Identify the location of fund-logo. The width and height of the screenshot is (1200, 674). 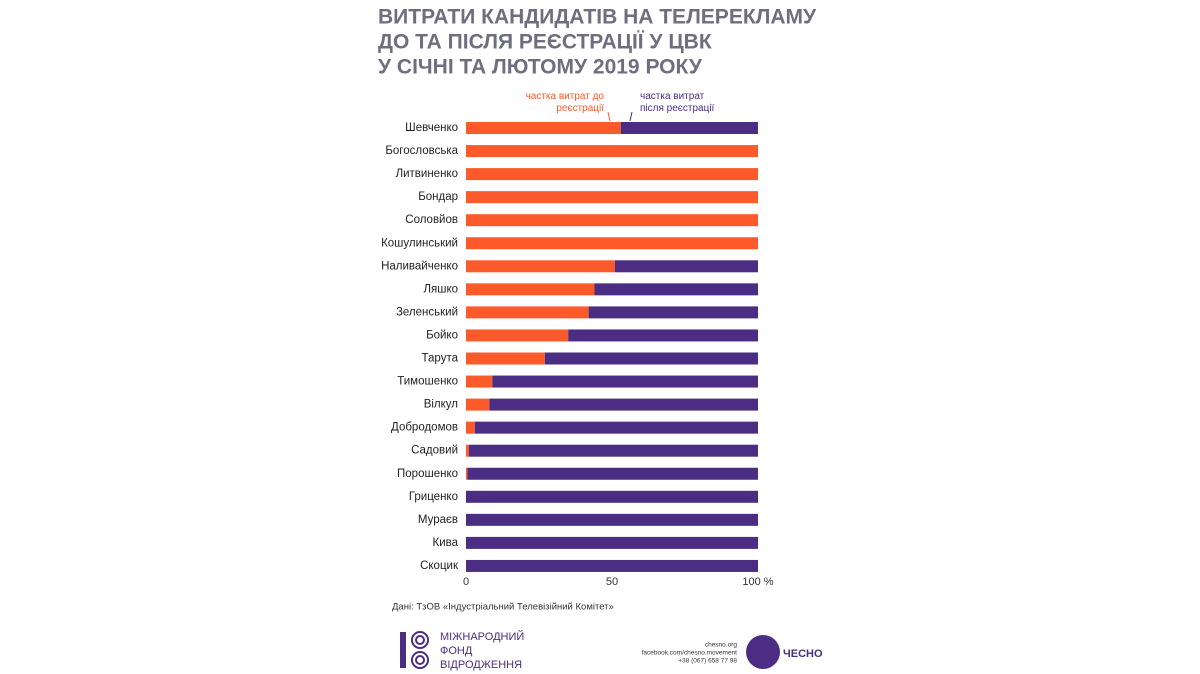
(414, 650).